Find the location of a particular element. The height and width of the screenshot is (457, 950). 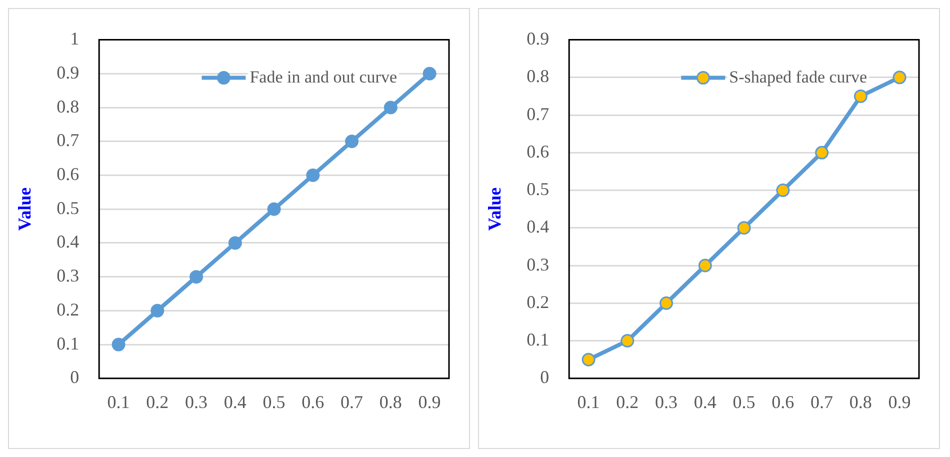

legend-label: Fade in and out curve is located at coordinates (324, 76).